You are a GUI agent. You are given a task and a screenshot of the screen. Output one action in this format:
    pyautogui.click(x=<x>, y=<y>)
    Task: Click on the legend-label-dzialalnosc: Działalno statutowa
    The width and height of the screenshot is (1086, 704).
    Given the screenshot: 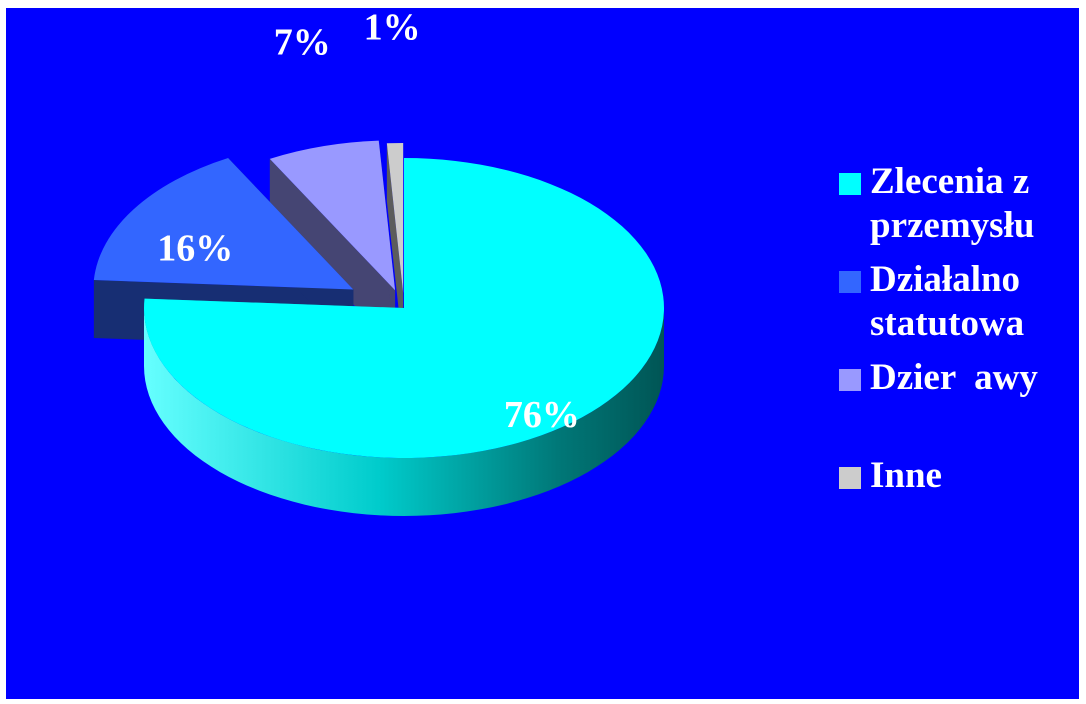 What is the action you would take?
    pyautogui.click(x=947, y=301)
    